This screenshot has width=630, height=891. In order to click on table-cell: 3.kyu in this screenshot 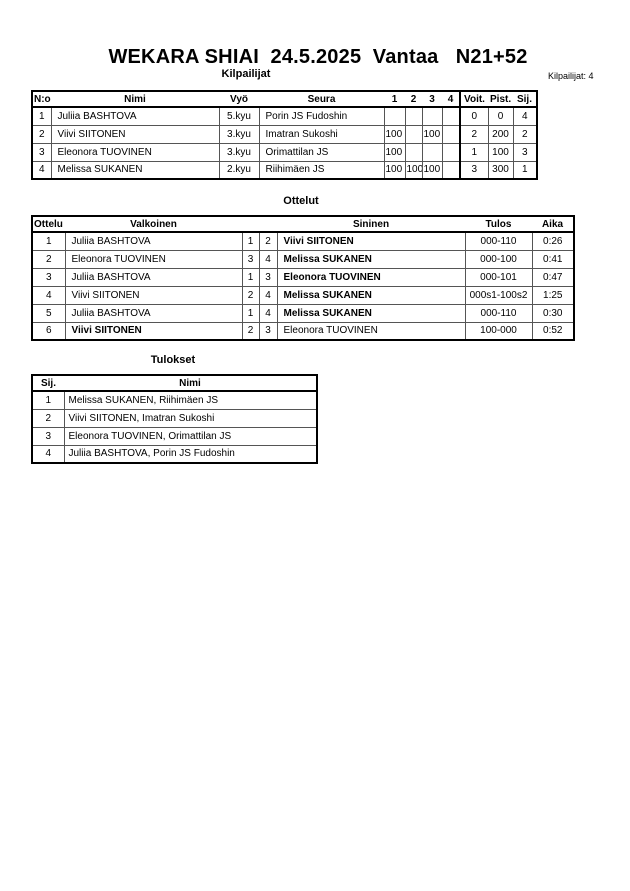, I will do `click(239, 152)`.